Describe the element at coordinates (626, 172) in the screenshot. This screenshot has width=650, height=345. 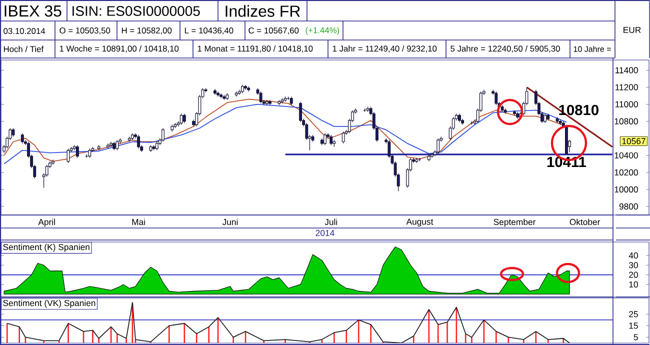
I see `y-tick-label: 10200` at that location.